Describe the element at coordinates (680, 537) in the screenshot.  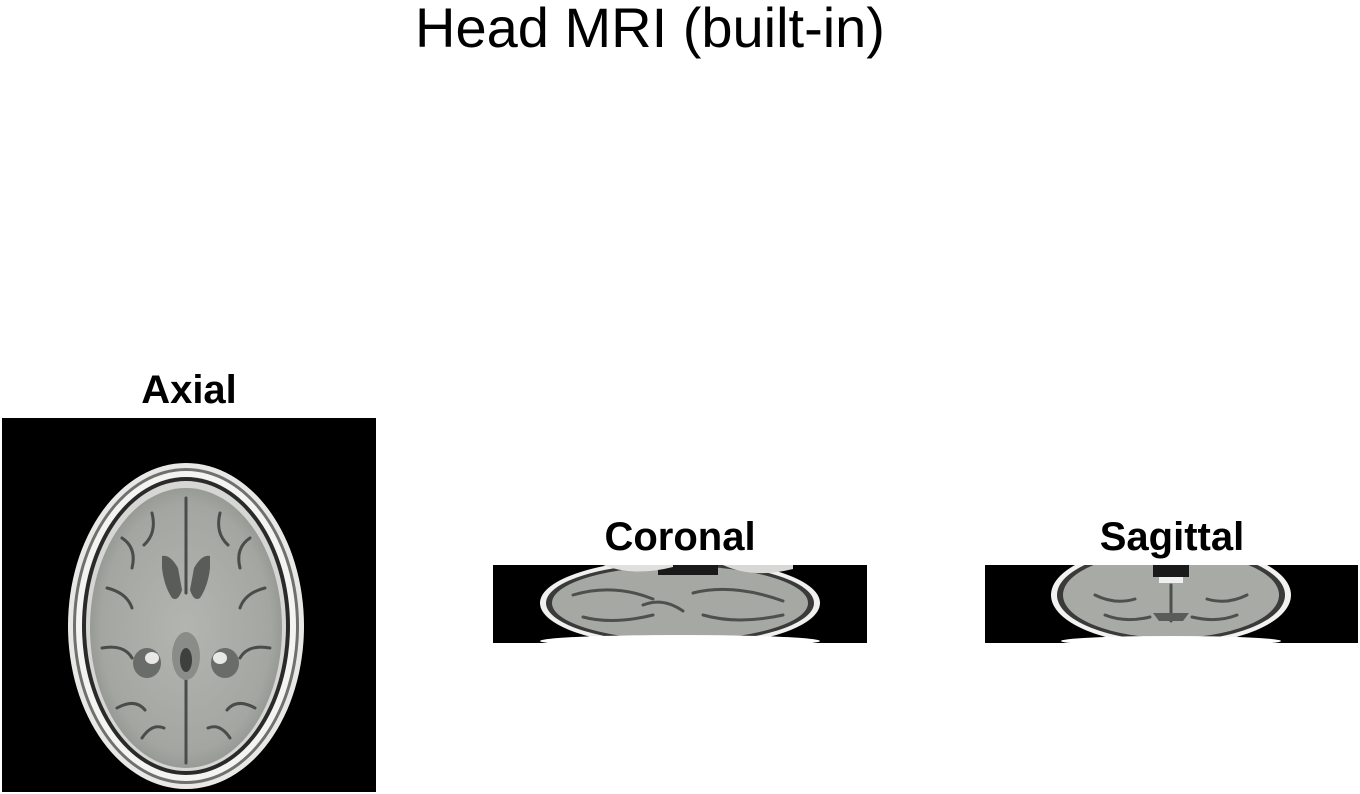
I see `coronal-panel-title: Coronal` at that location.